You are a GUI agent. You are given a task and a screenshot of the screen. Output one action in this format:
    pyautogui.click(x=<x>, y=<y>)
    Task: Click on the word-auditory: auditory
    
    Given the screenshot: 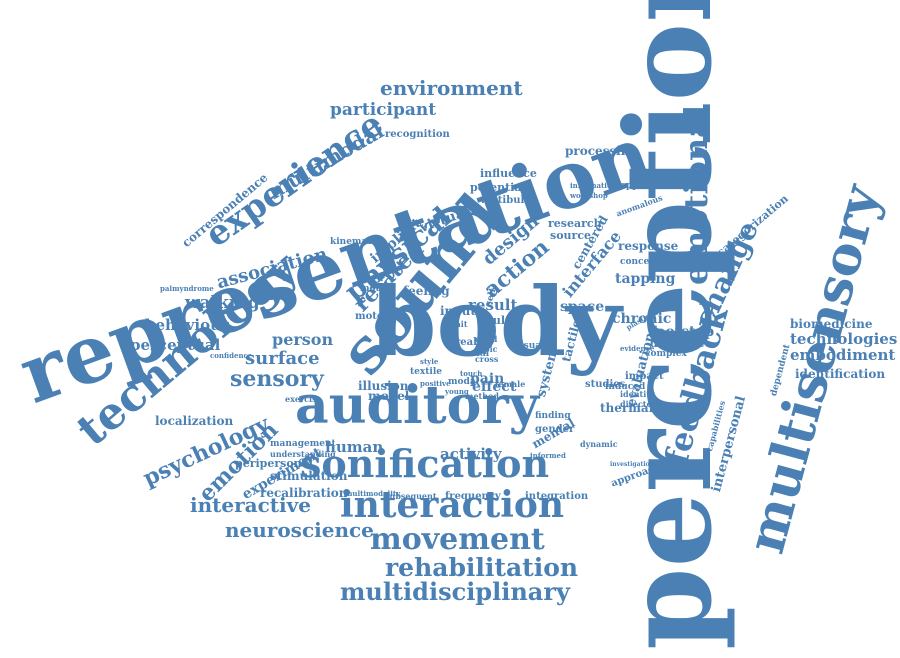 What is the action you would take?
    pyautogui.click(x=417, y=405)
    